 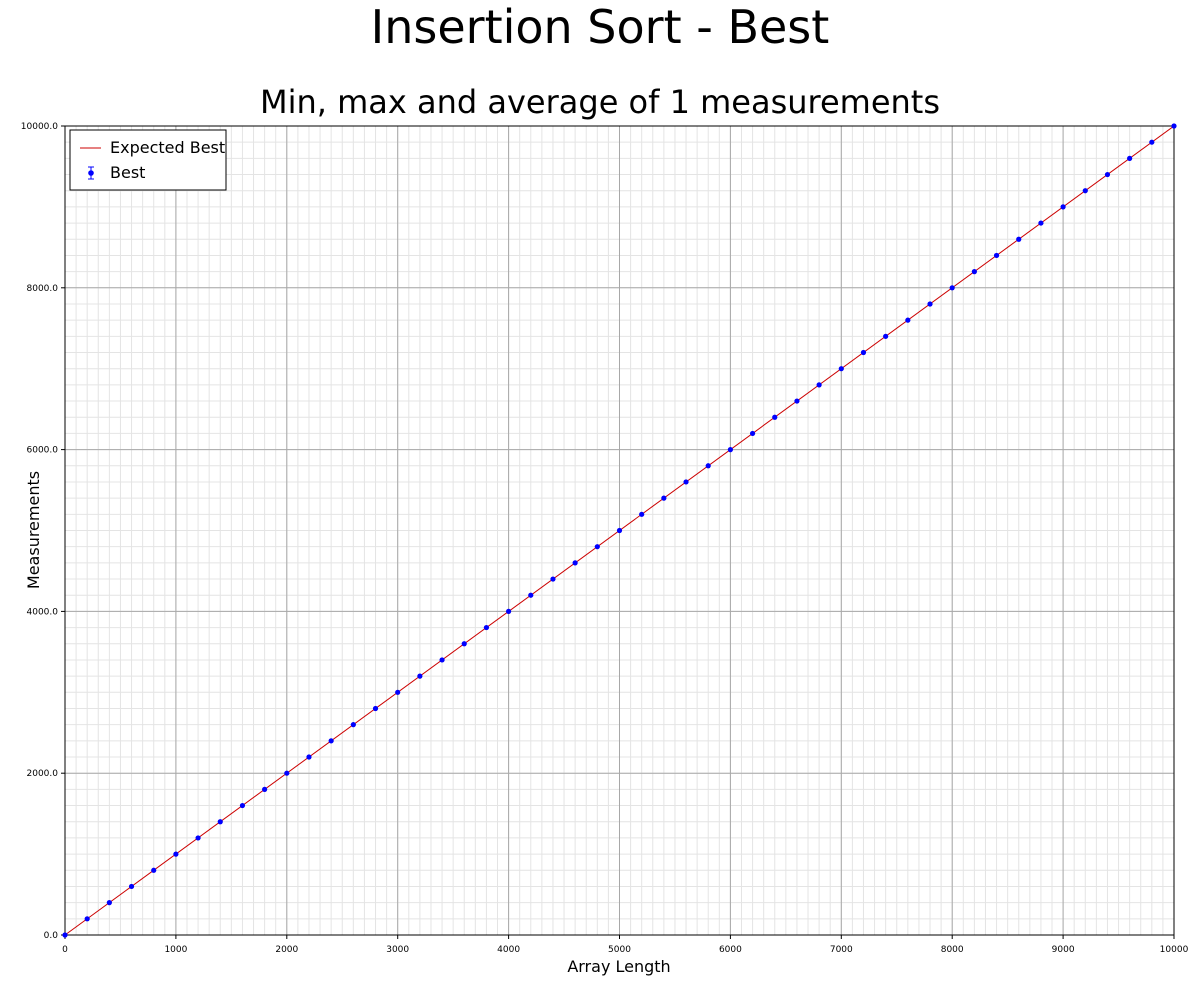 I want to click on legend-box, so click(x=148, y=160).